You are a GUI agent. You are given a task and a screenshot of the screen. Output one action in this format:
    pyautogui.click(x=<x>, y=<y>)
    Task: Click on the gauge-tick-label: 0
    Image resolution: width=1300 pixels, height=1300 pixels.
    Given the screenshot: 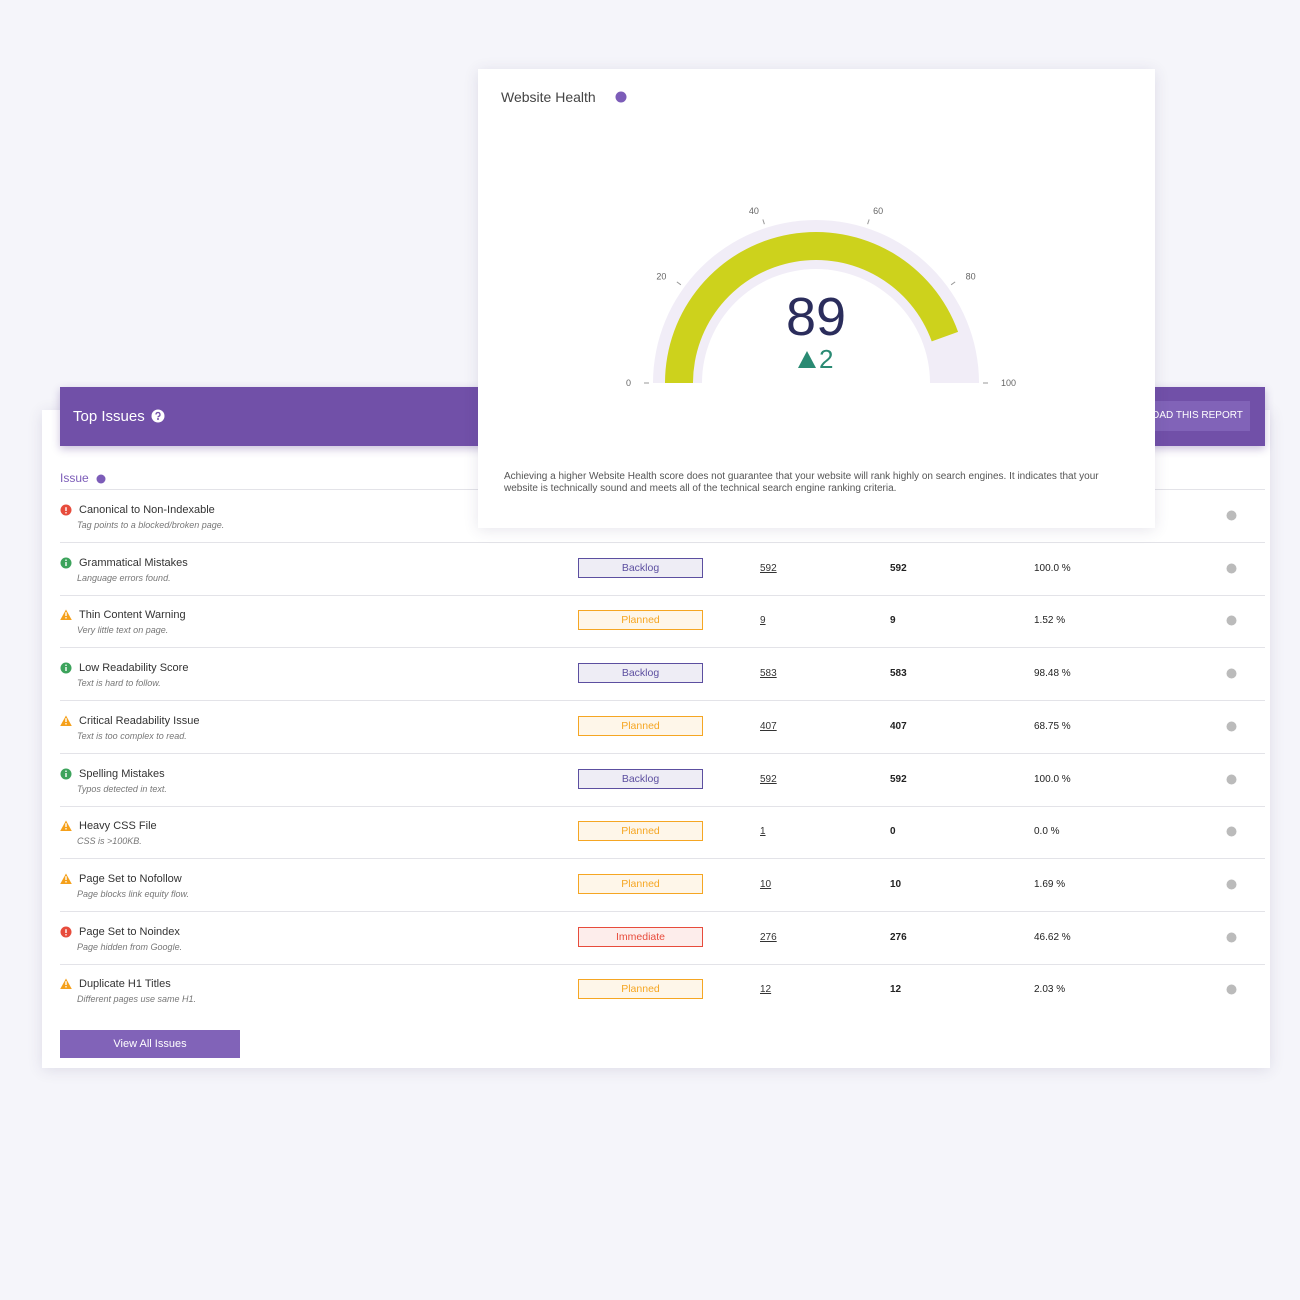 What is the action you would take?
    pyautogui.click(x=628, y=383)
    